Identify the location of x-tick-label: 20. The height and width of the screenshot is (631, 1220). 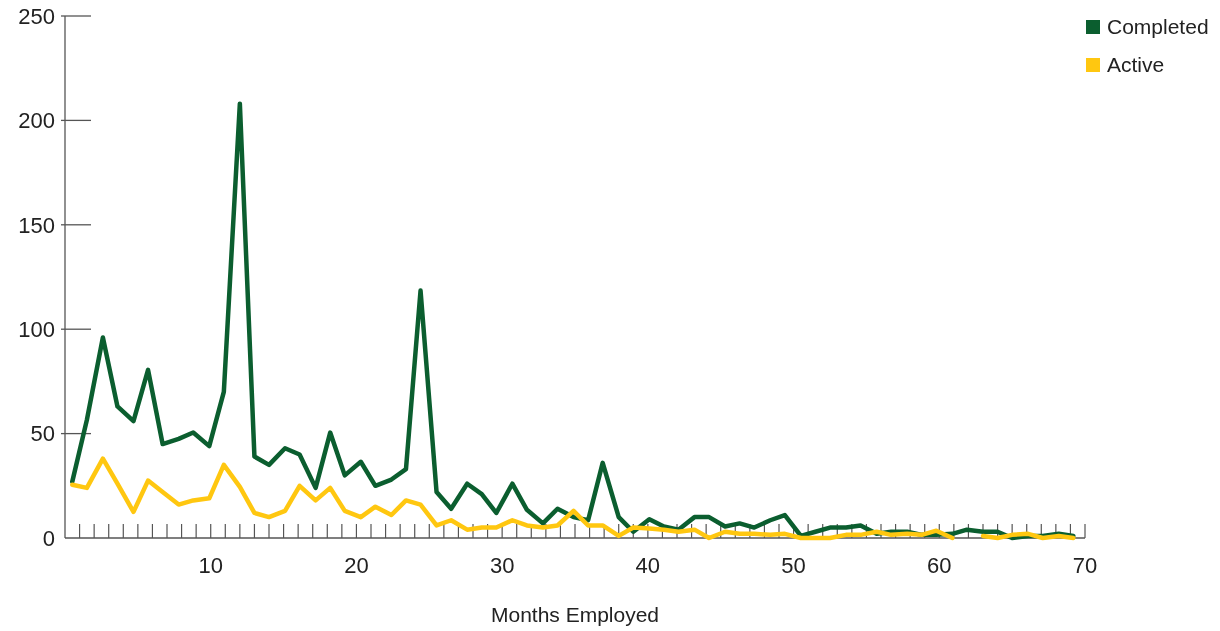
(356, 565).